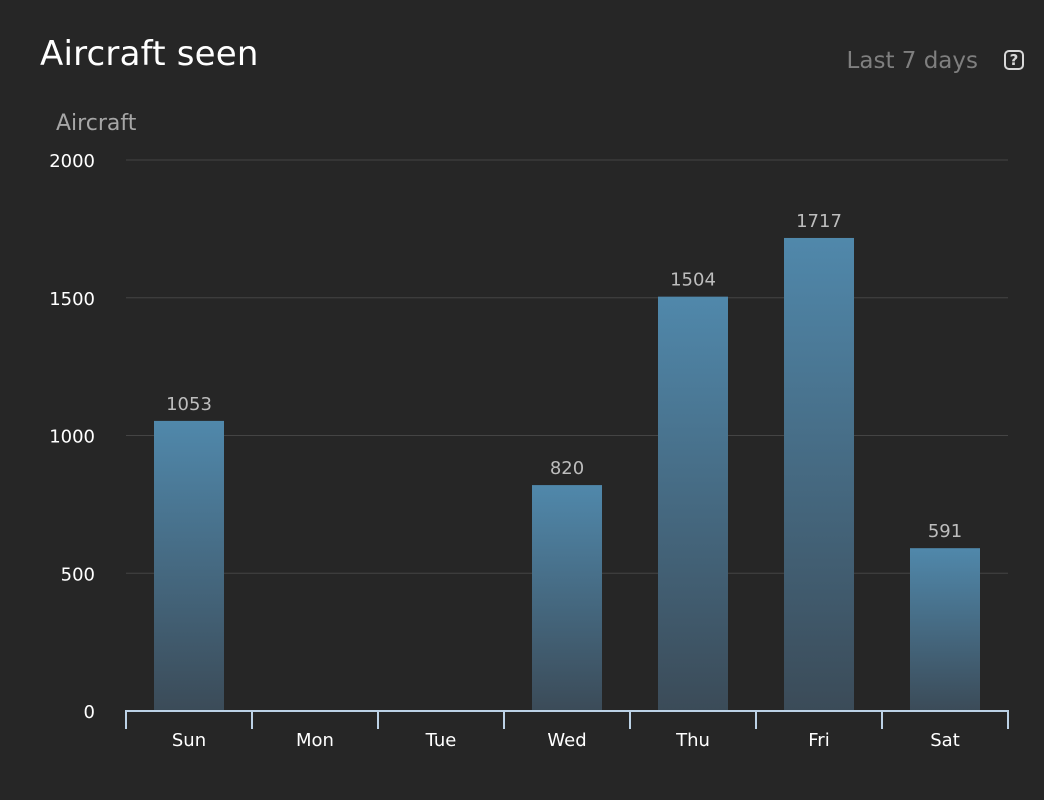 The image size is (1044, 800). I want to click on x-tick-label: Mon, so click(315, 740).